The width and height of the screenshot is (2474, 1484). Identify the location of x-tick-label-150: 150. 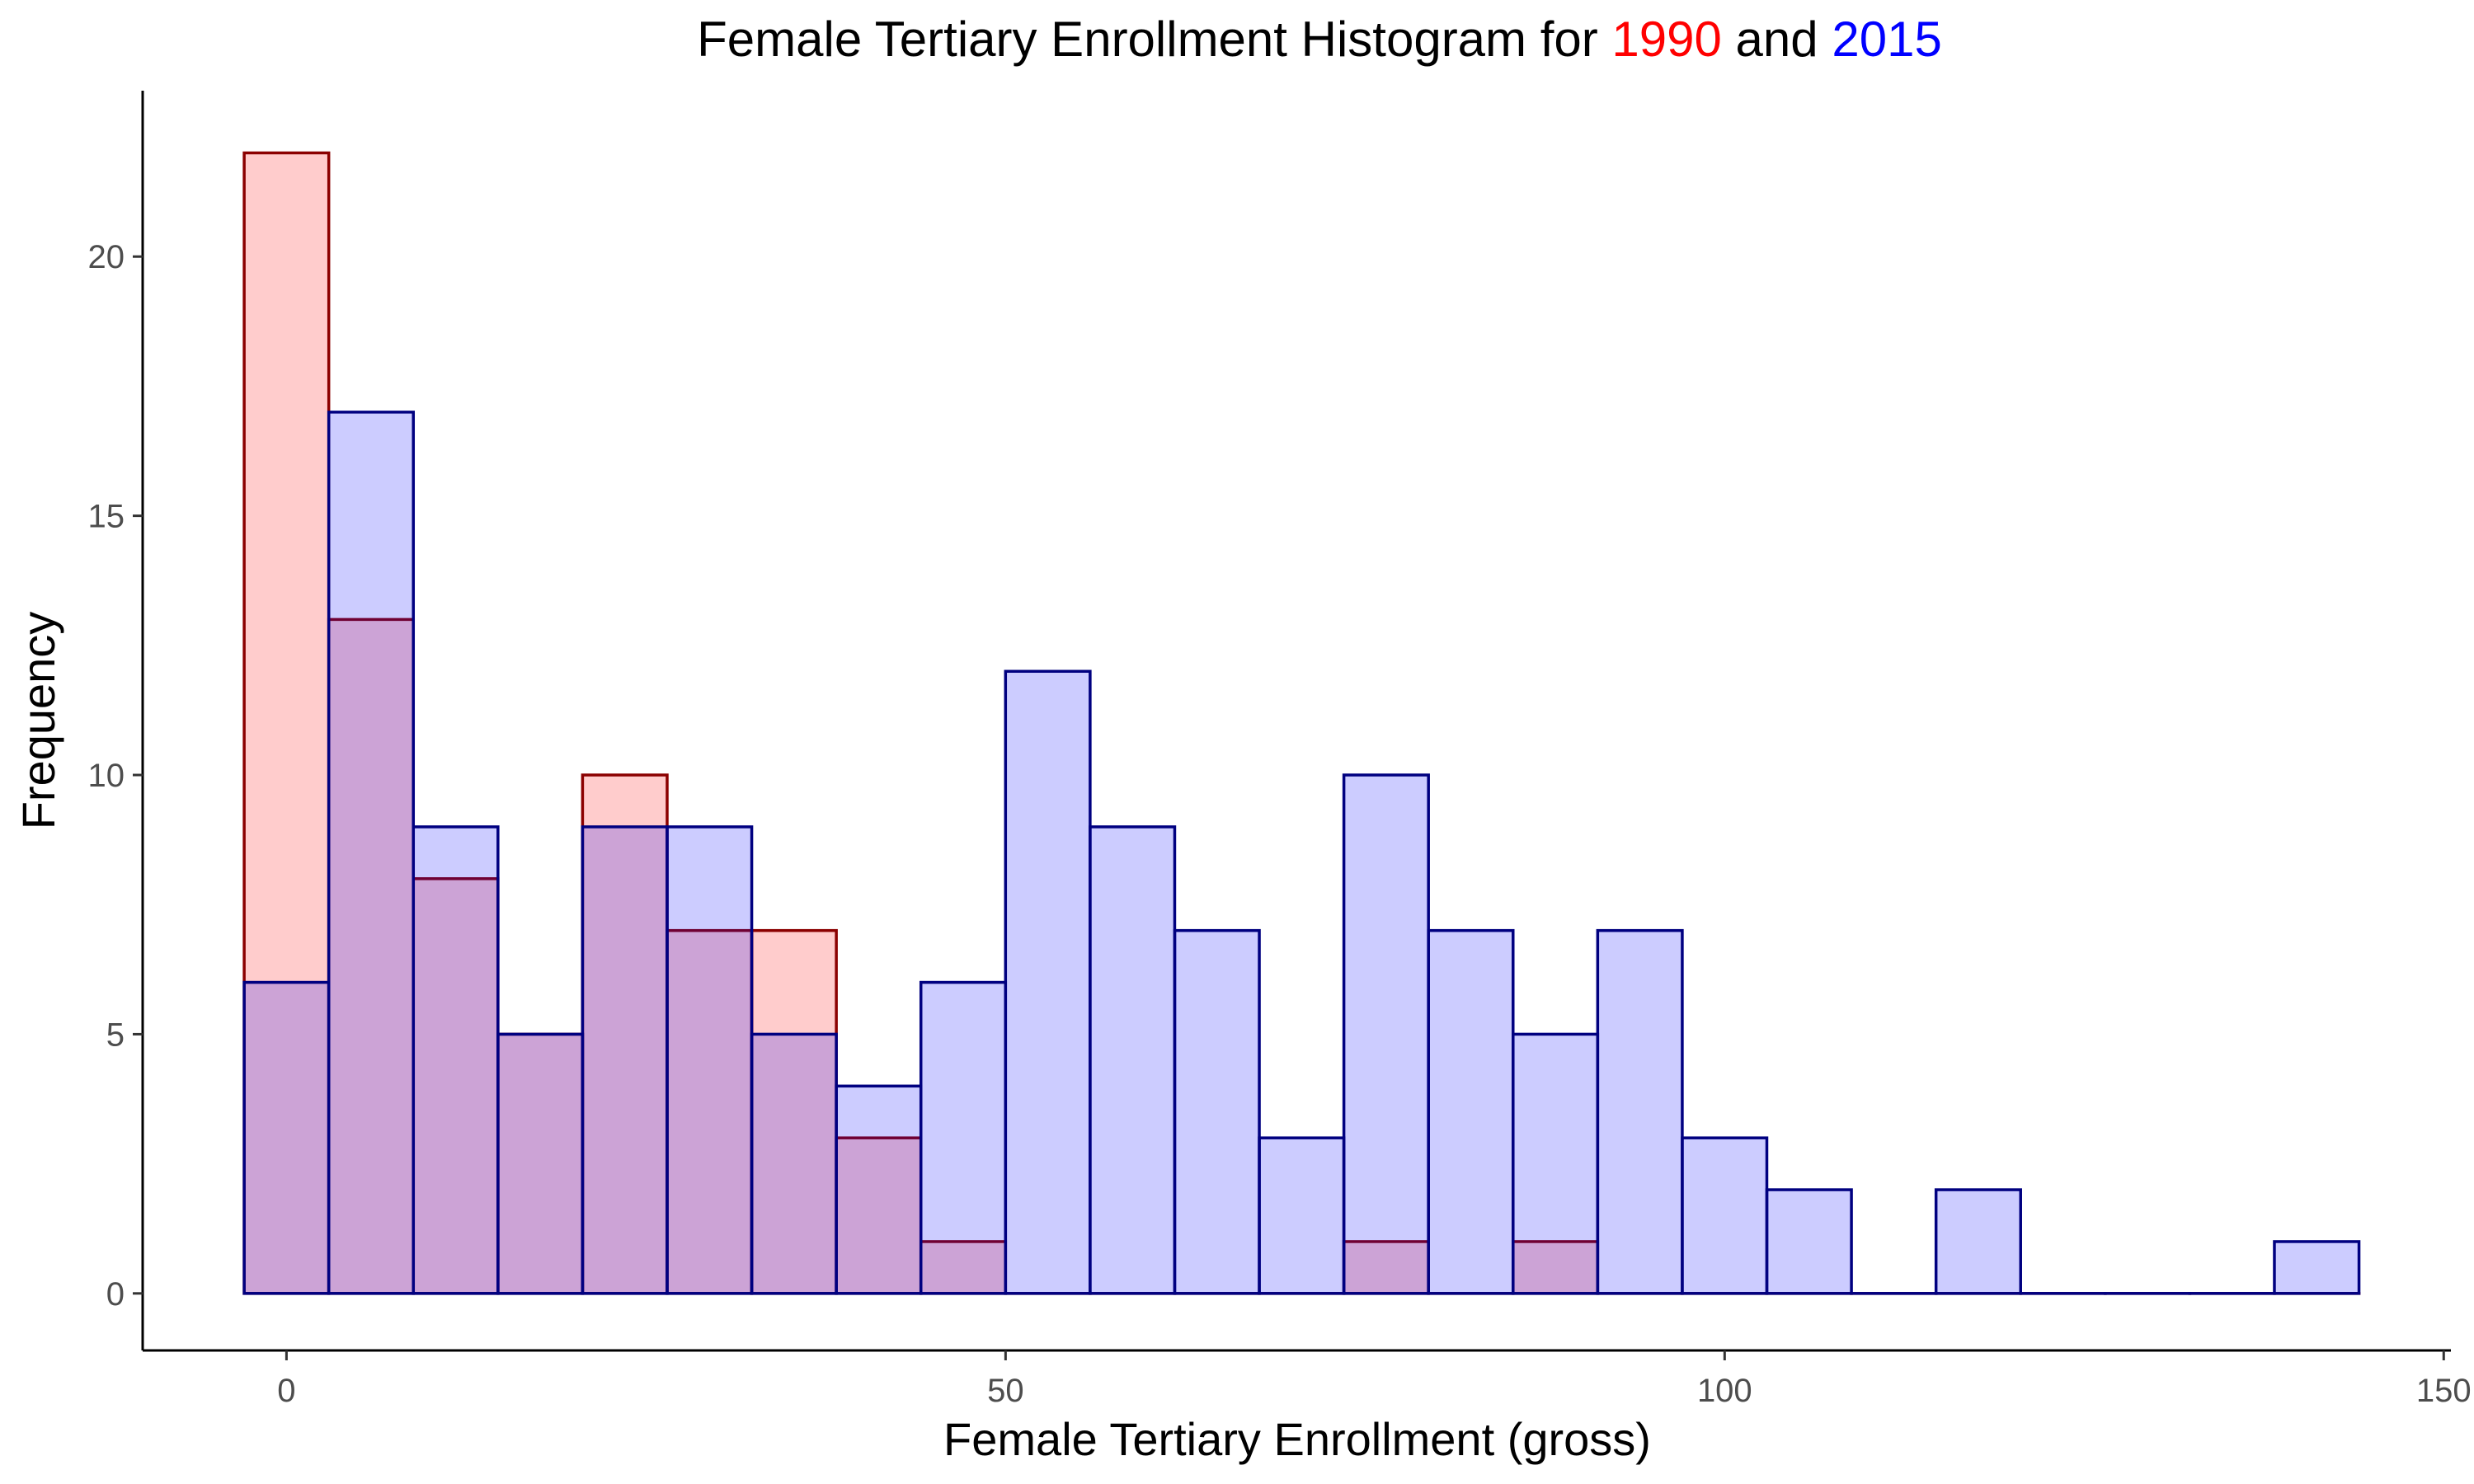
(2444, 1391).